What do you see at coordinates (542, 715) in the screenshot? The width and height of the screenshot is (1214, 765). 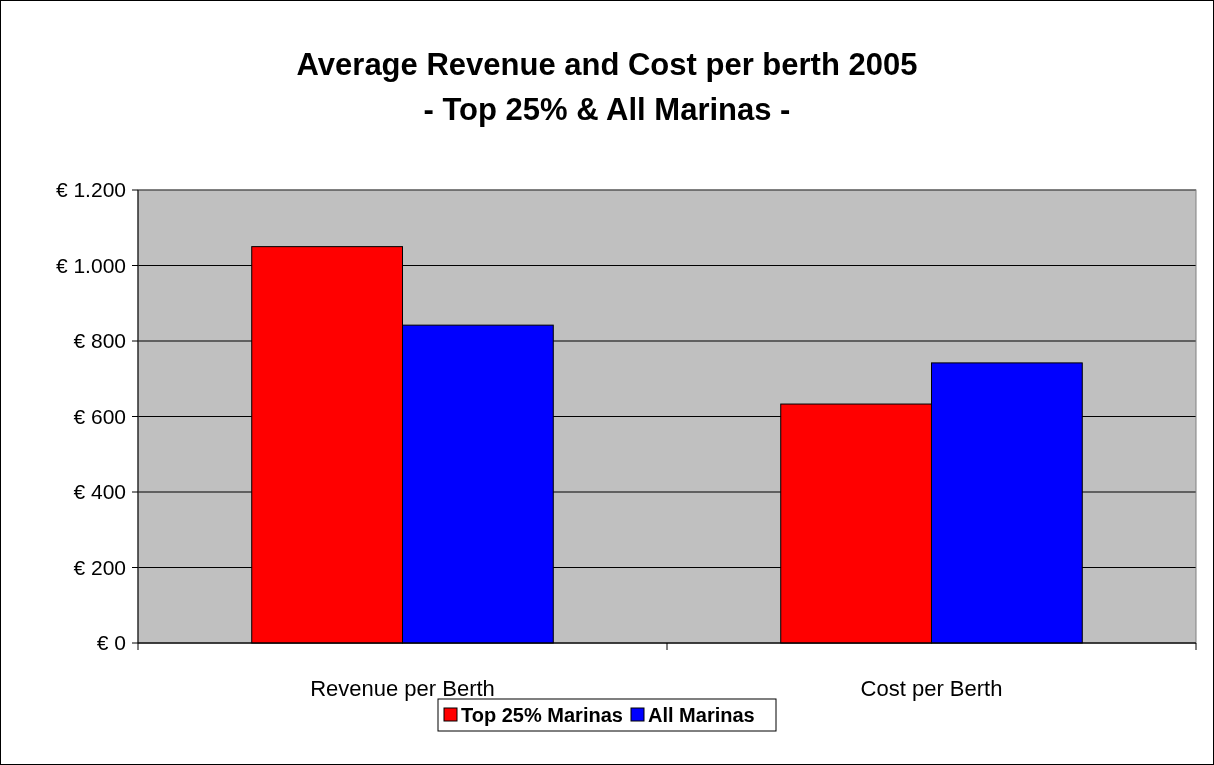 I see `legend-label: Top 25% Marinas` at bounding box center [542, 715].